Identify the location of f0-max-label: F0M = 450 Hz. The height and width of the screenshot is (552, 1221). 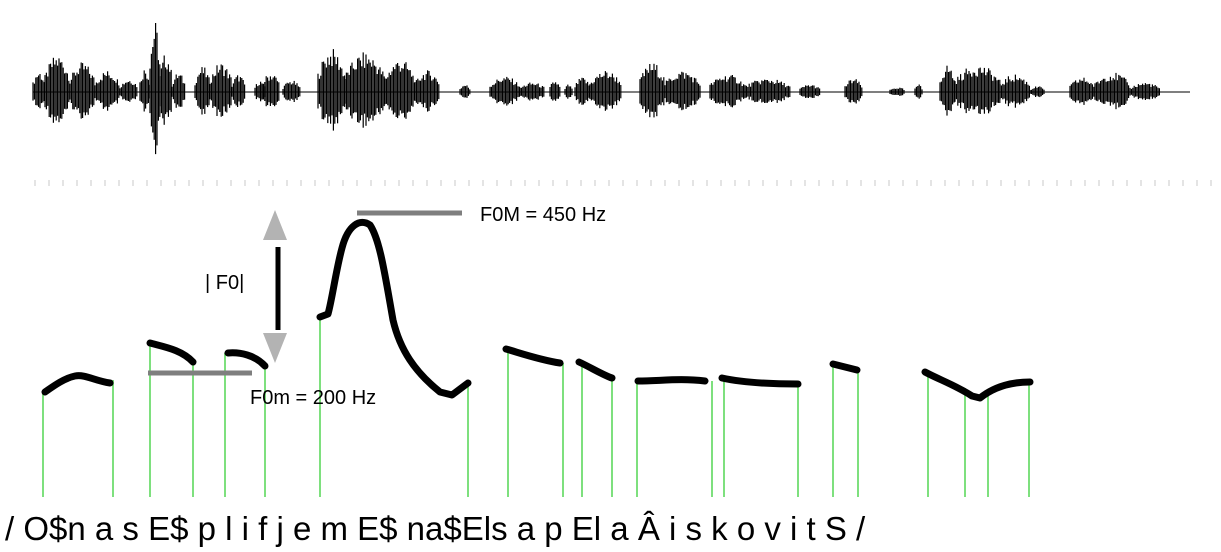
(543, 215).